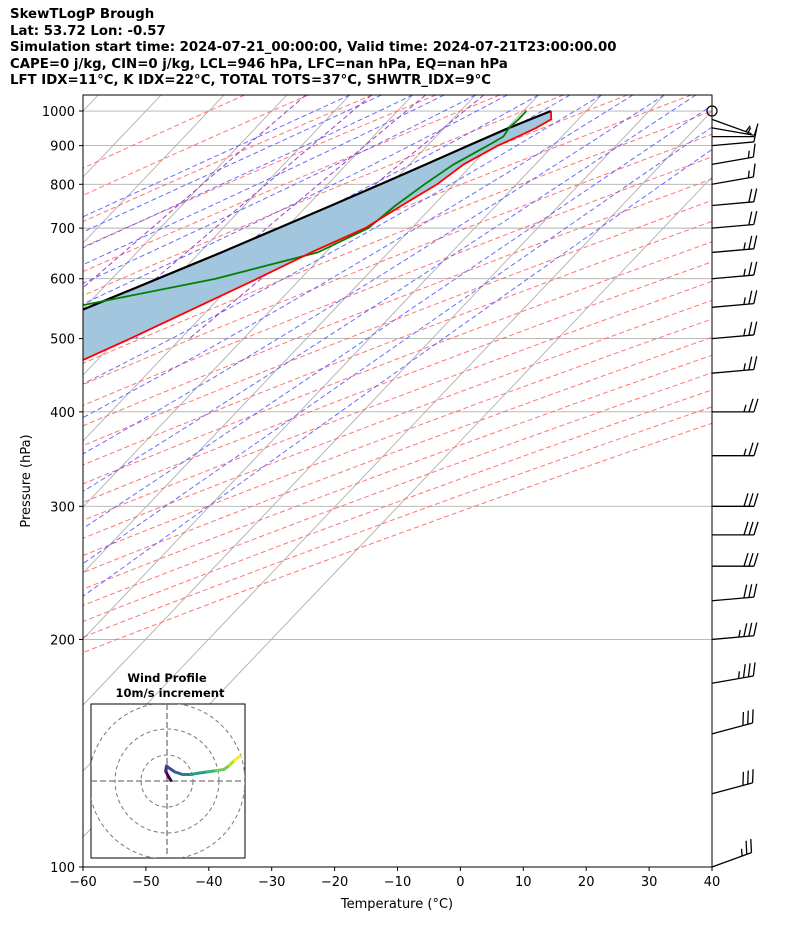  I want to click on mixing-ratio-line, so click(195, 192).